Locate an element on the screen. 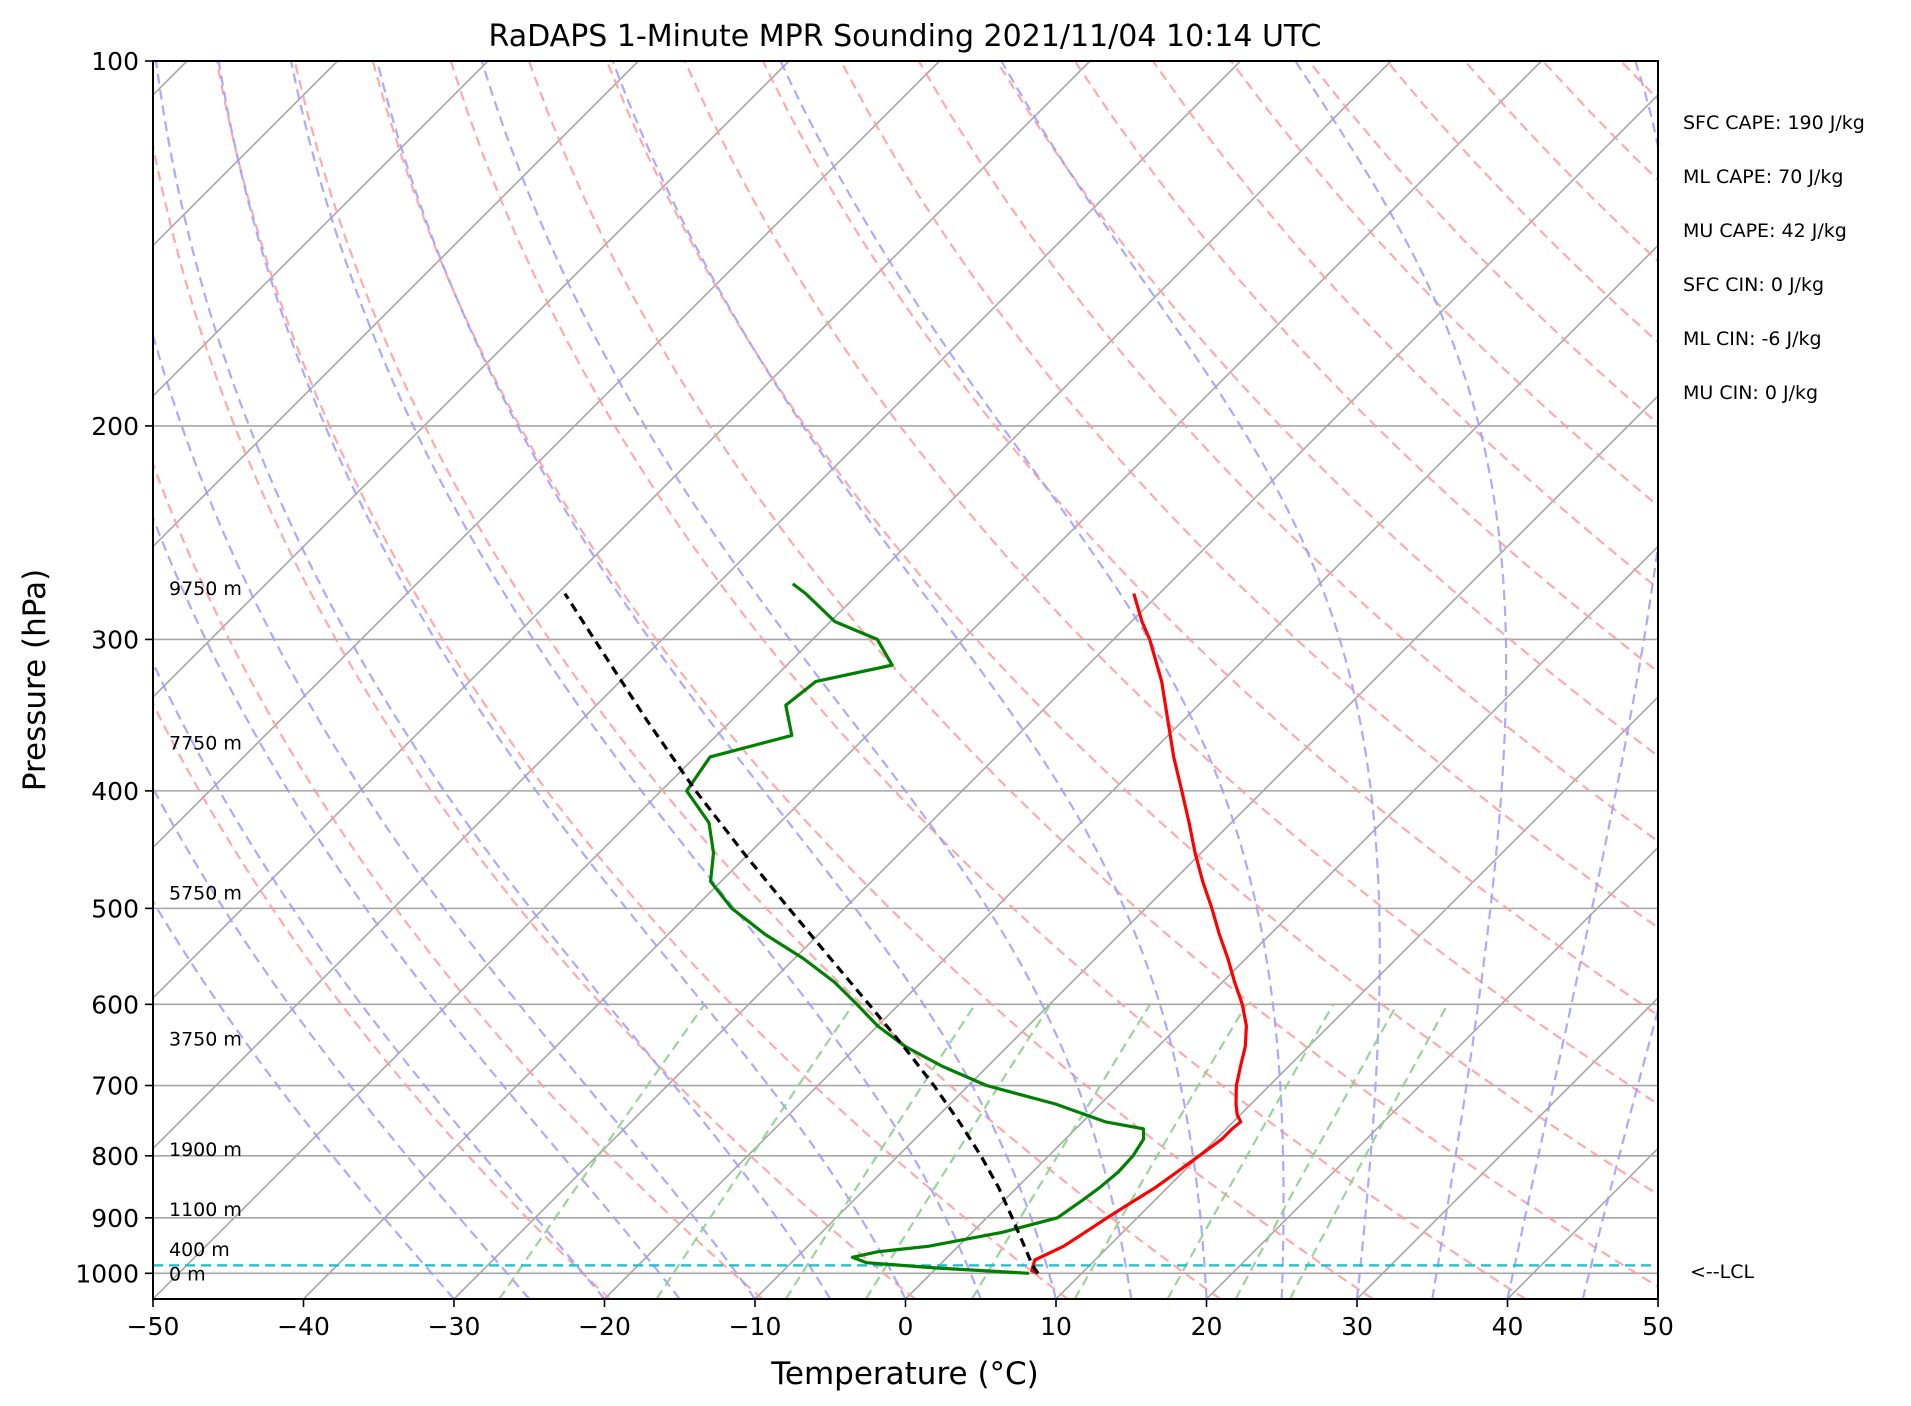 This screenshot has height=1406, width=1911. x-tick-label: −20 is located at coordinates (604, 1326).